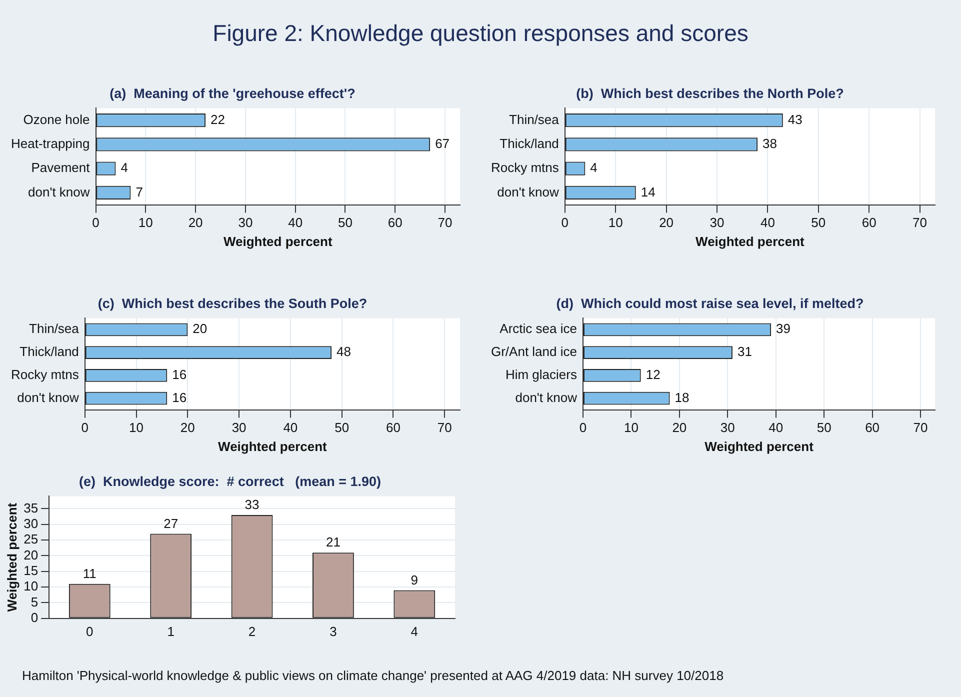 The width and height of the screenshot is (961, 697). Describe the element at coordinates (333, 542) in the screenshot. I see `data-label: 21` at that location.